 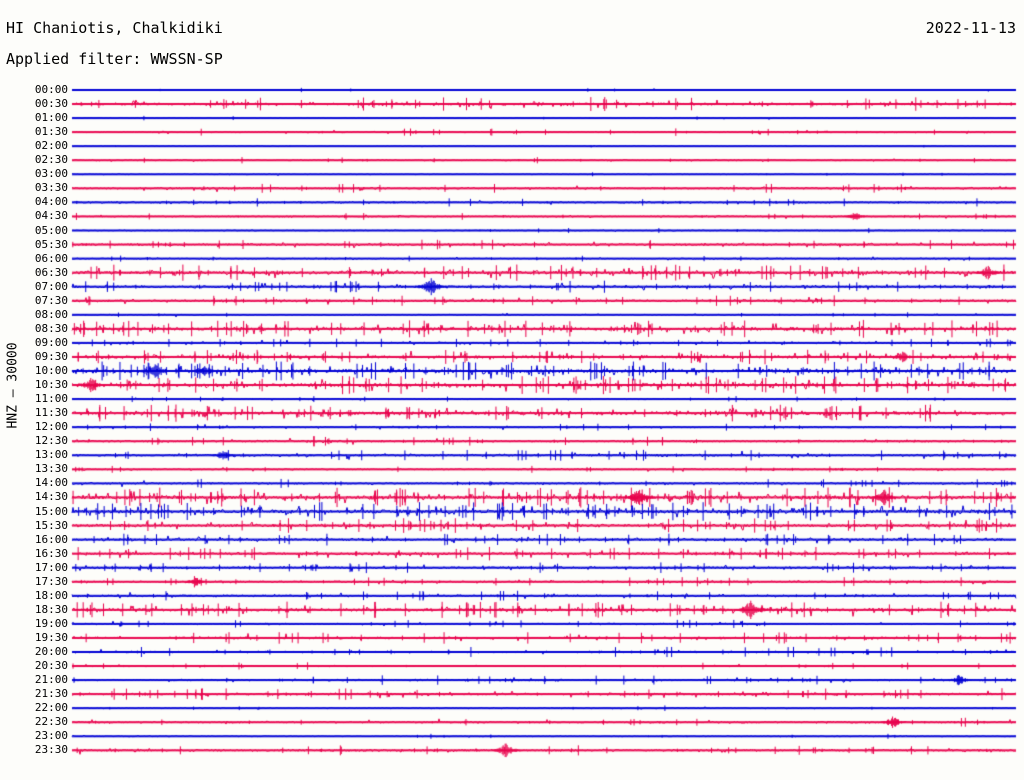 What do you see at coordinates (970, 28) in the screenshot?
I see `record-date: 2022-11-13` at bounding box center [970, 28].